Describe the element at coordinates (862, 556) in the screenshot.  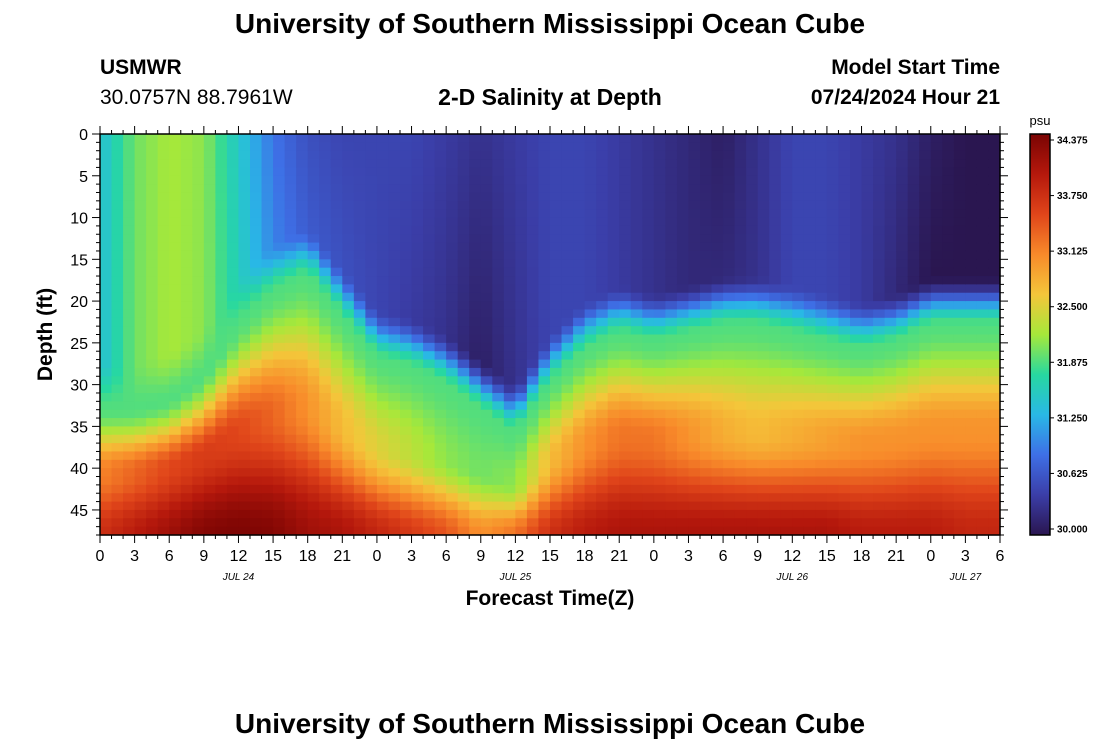
I see `x-tick-label: 18` at that location.